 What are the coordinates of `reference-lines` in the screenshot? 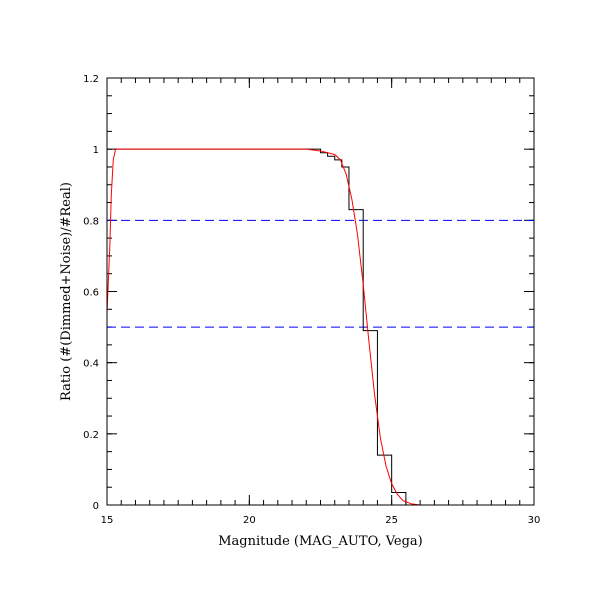 It's located at (320, 273).